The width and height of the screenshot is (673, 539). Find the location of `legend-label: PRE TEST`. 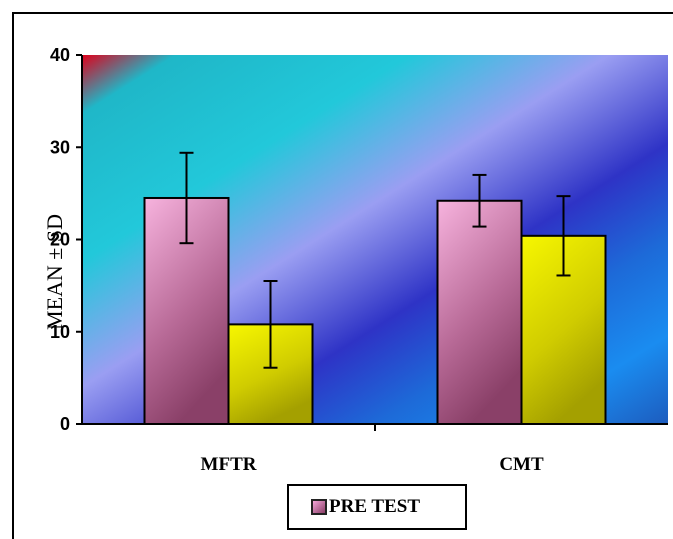

legend-label: PRE TEST is located at coordinates (374, 506).